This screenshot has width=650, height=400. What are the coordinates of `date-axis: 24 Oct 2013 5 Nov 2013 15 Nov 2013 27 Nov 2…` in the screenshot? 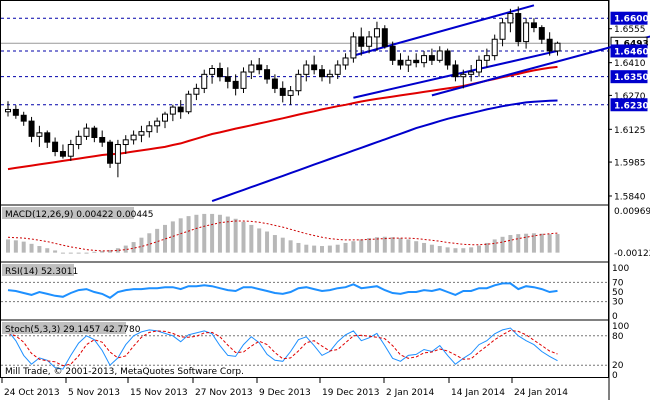 It's located at (284, 388).